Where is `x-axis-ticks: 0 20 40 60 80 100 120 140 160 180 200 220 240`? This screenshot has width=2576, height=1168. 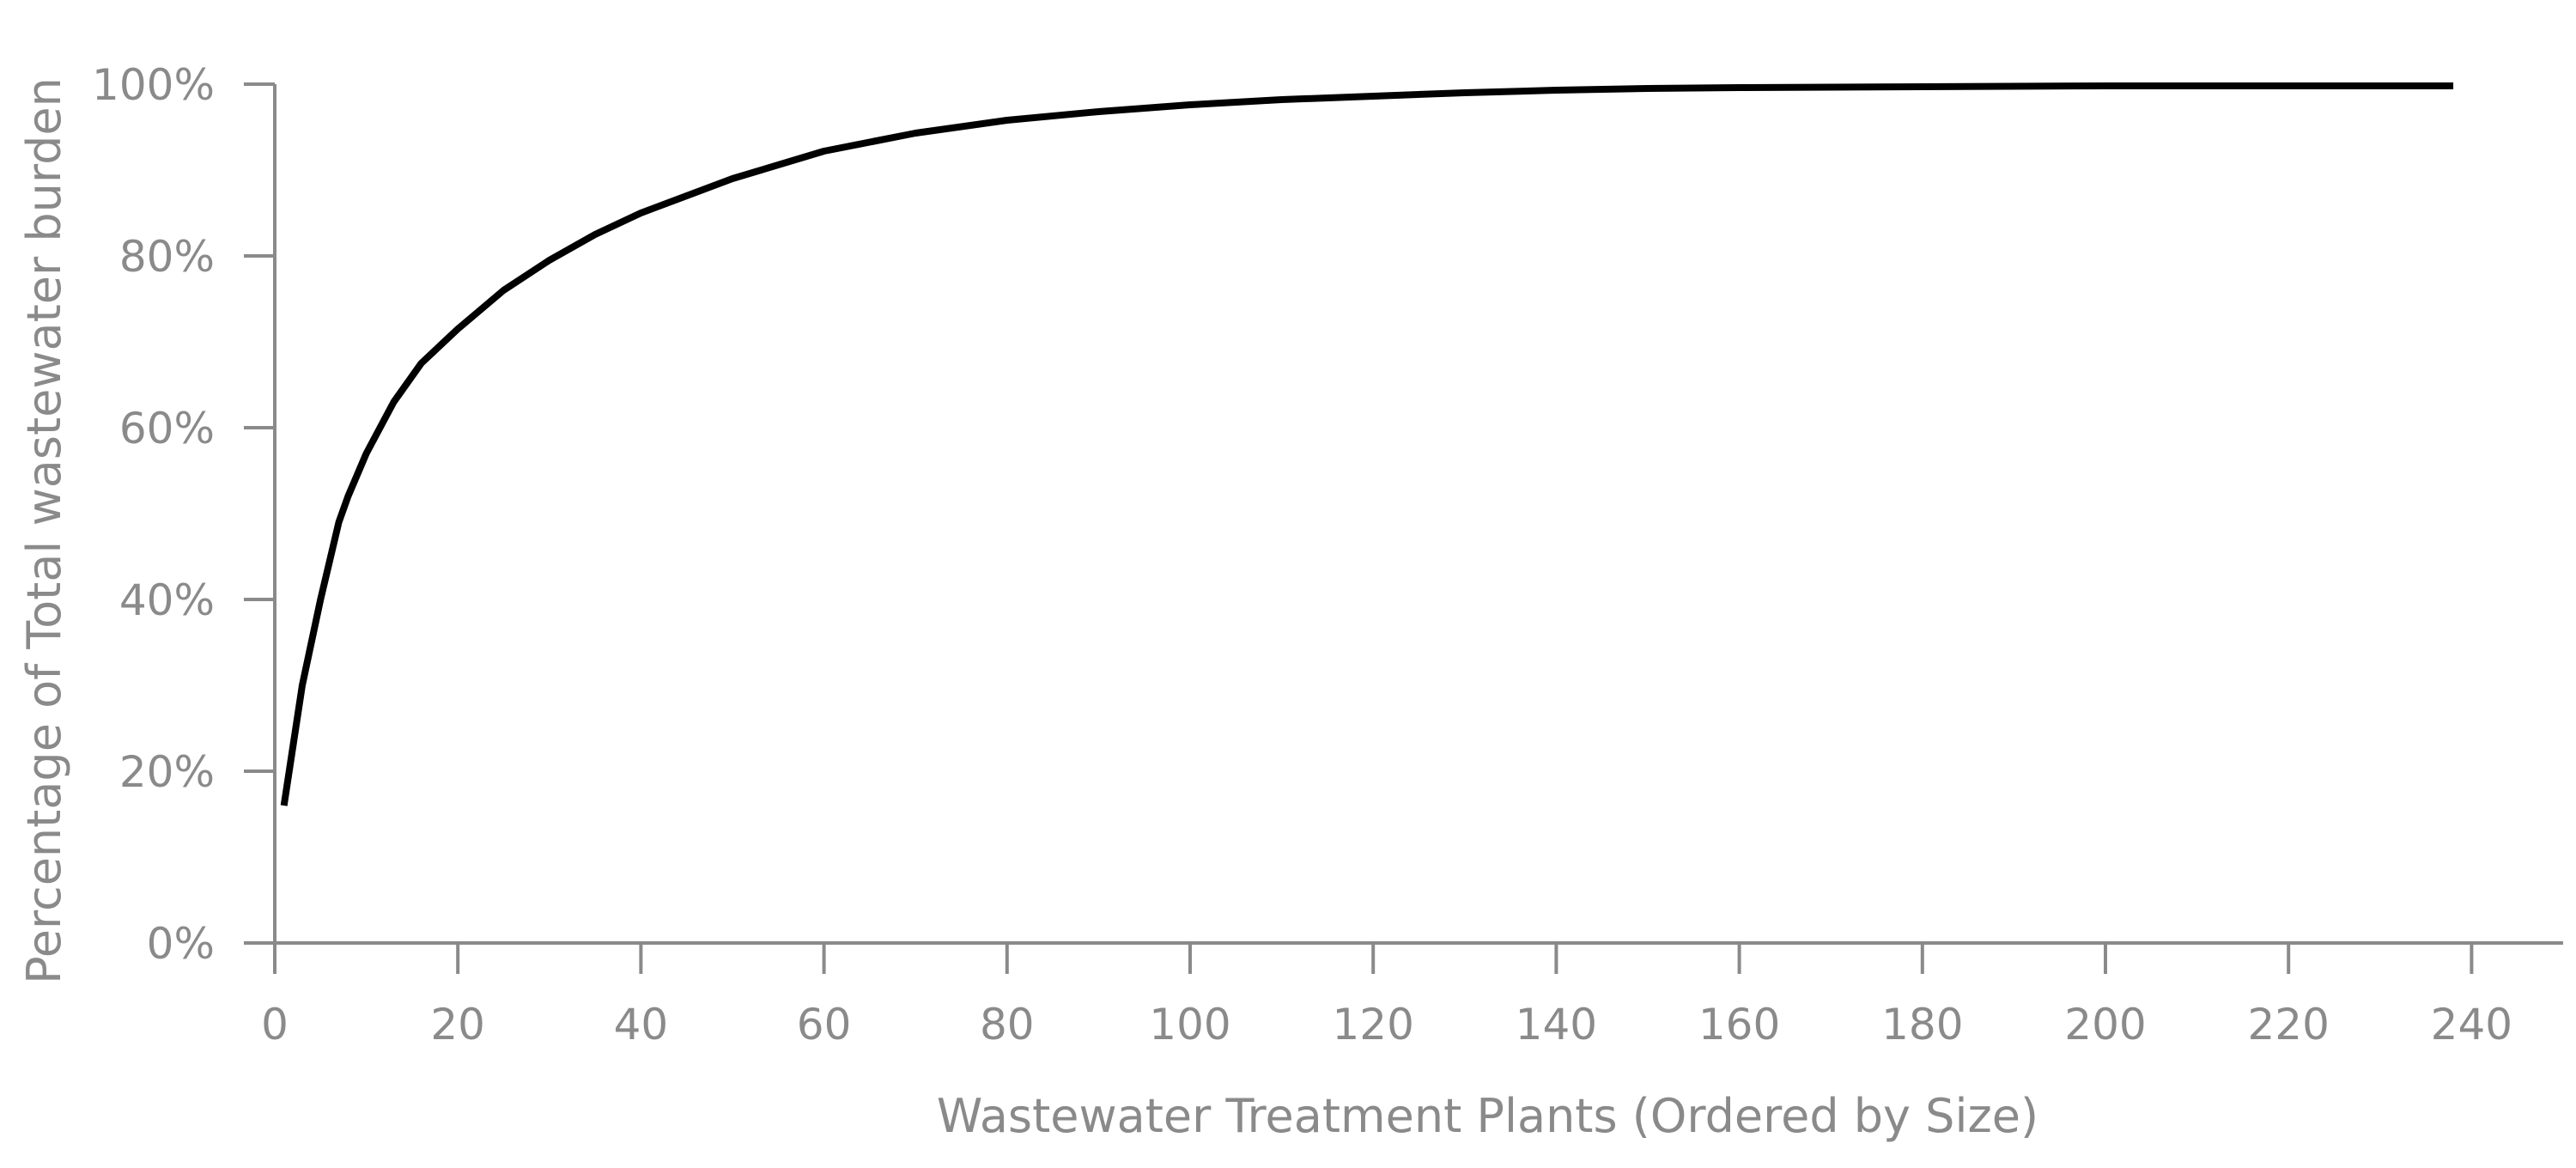
x-axis-ticks: 0 20 40 60 80 100 120 140 160 180 200 220 240 is located at coordinates (1386, 996).